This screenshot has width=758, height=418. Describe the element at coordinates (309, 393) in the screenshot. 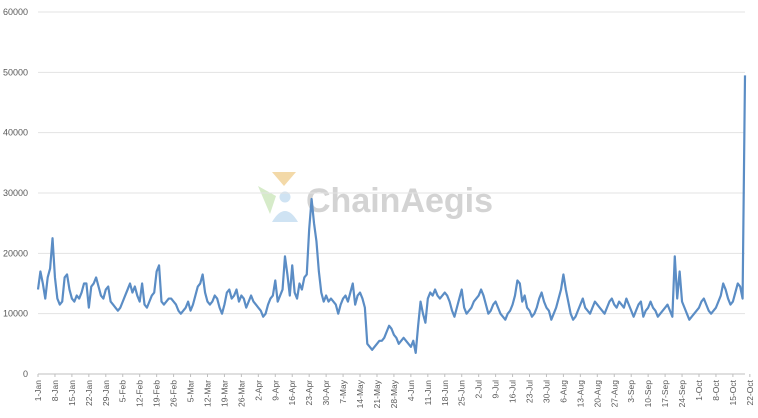

I see `x-tick-label: 23-Apr` at that location.